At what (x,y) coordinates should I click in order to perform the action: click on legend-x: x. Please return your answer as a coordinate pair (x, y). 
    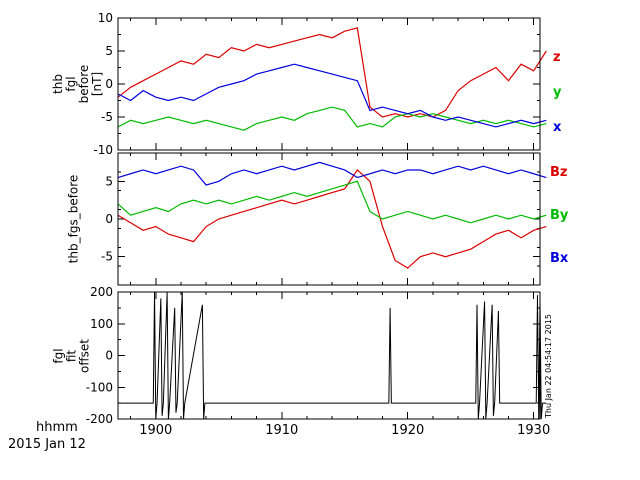
    Looking at the image, I should click on (557, 127).